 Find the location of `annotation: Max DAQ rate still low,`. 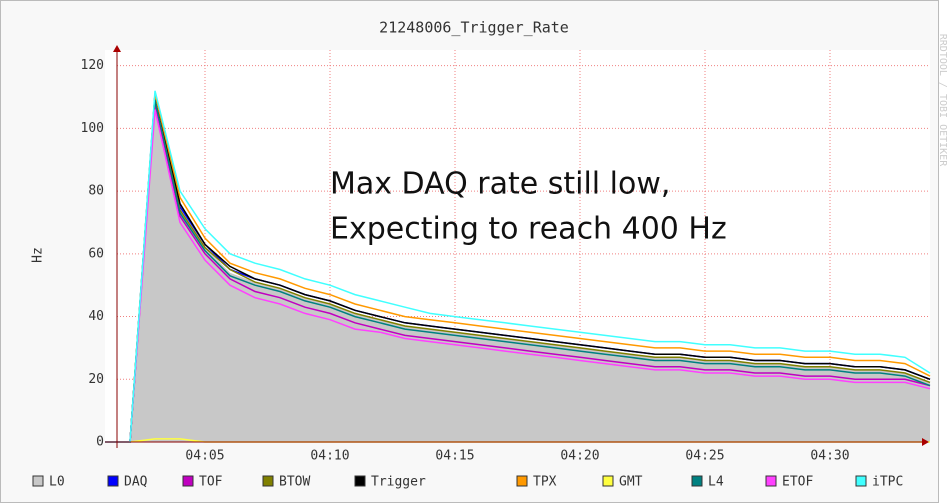

annotation: Max DAQ rate still low, is located at coordinates (500, 184).